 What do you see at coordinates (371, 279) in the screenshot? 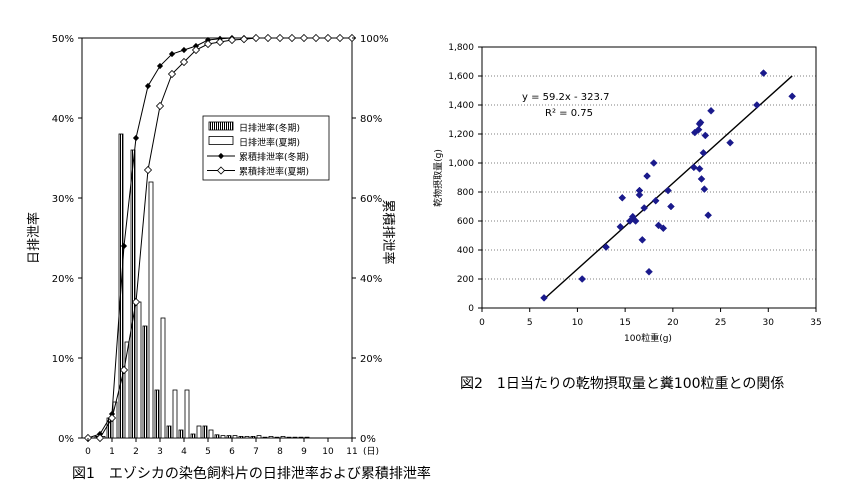
I see `chart1-ytick-right-label: 40%` at bounding box center [371, 279].